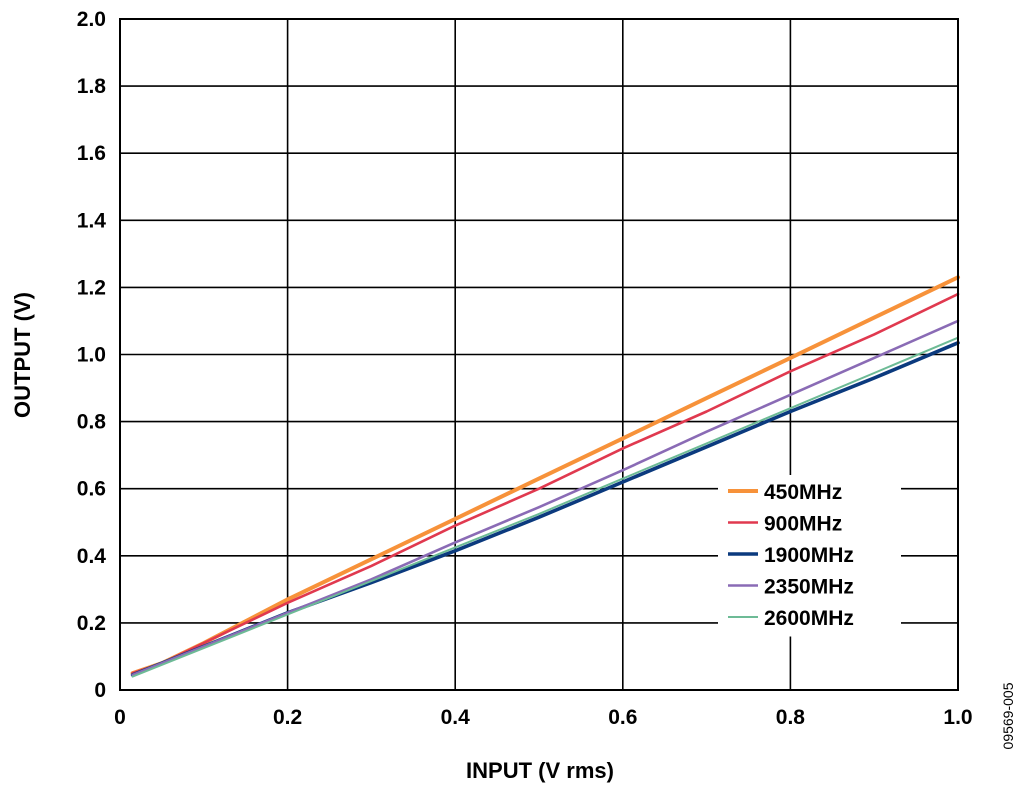  What do you see at coordinates (91, 287) in the screenshot?
I see `y-tick-label: 1.2` at bounding box center [91, 287].